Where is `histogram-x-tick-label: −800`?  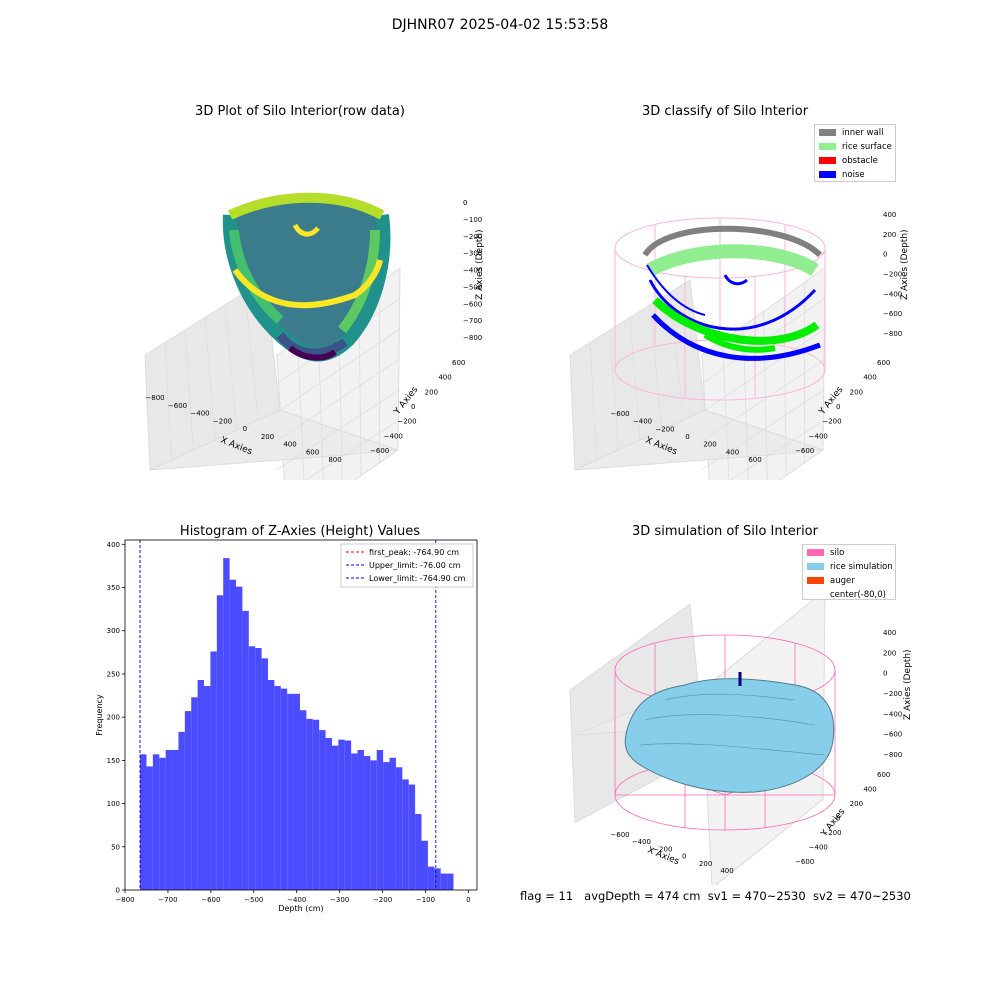 histogram-x-tick-label: −800 is located at coordinates (124, 900).